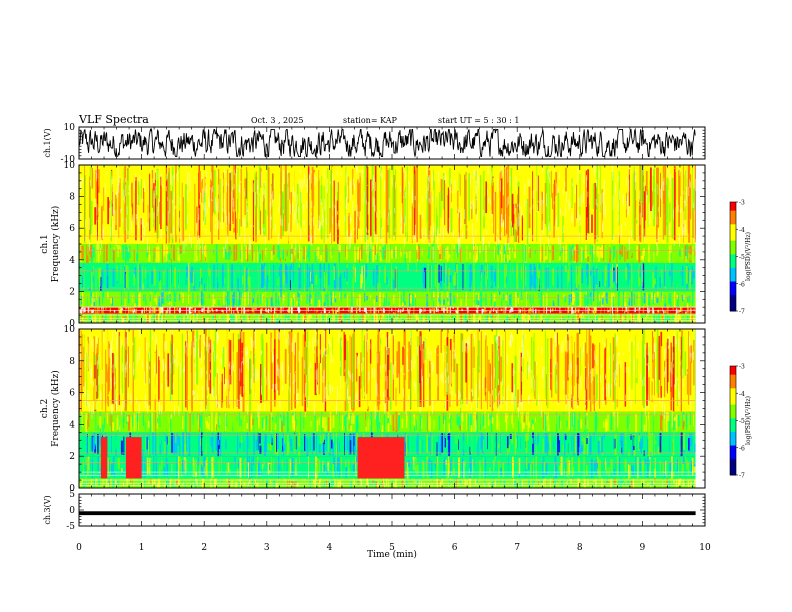 The height and width of the screenshot is (612, 792). Describe the element at coordinates (370, 120) in the screenshot. I see `station-label: station= KAP` at that location.